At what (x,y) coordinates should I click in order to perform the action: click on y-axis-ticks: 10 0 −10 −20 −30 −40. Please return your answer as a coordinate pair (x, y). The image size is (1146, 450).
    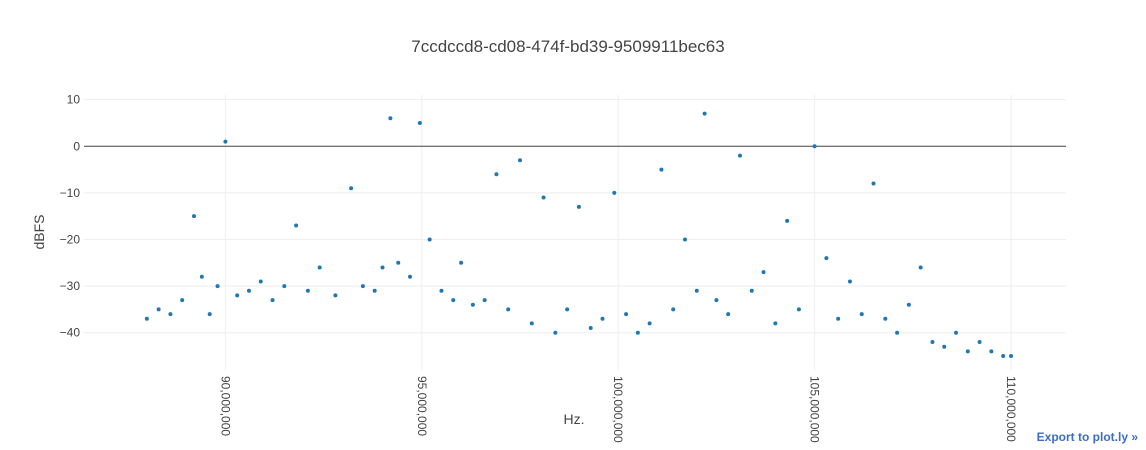
    Looking at the image, I should click on (70, 216).